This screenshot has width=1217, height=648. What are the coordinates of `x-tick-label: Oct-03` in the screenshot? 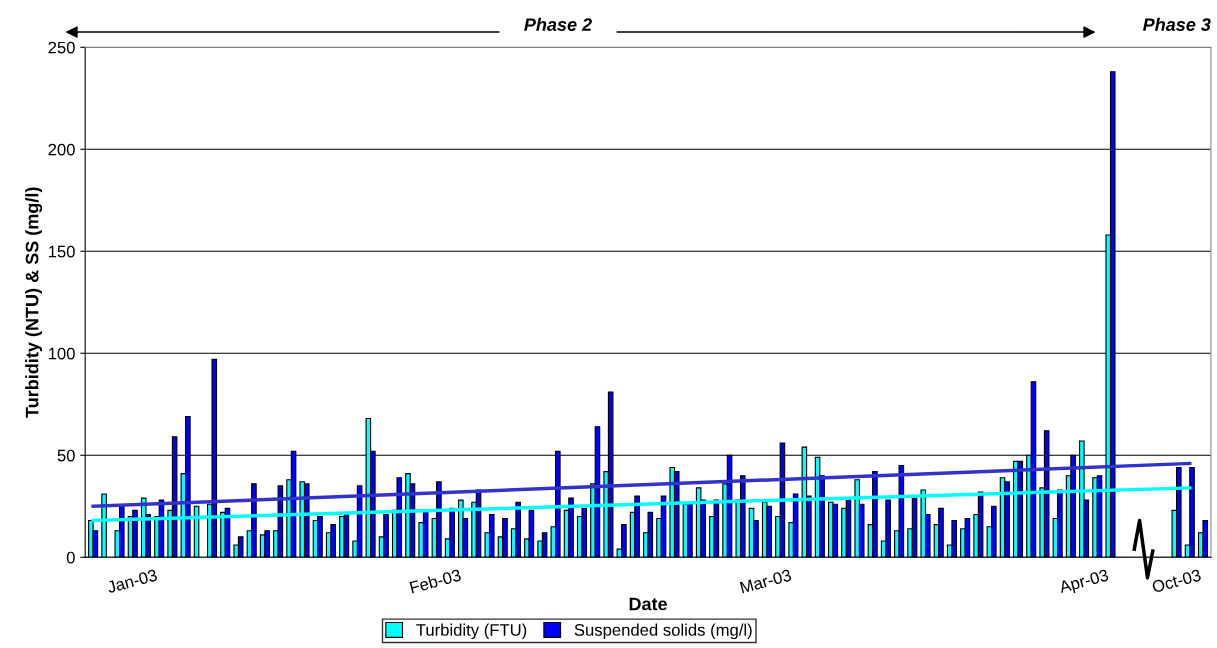 It's located at (1176, 581).